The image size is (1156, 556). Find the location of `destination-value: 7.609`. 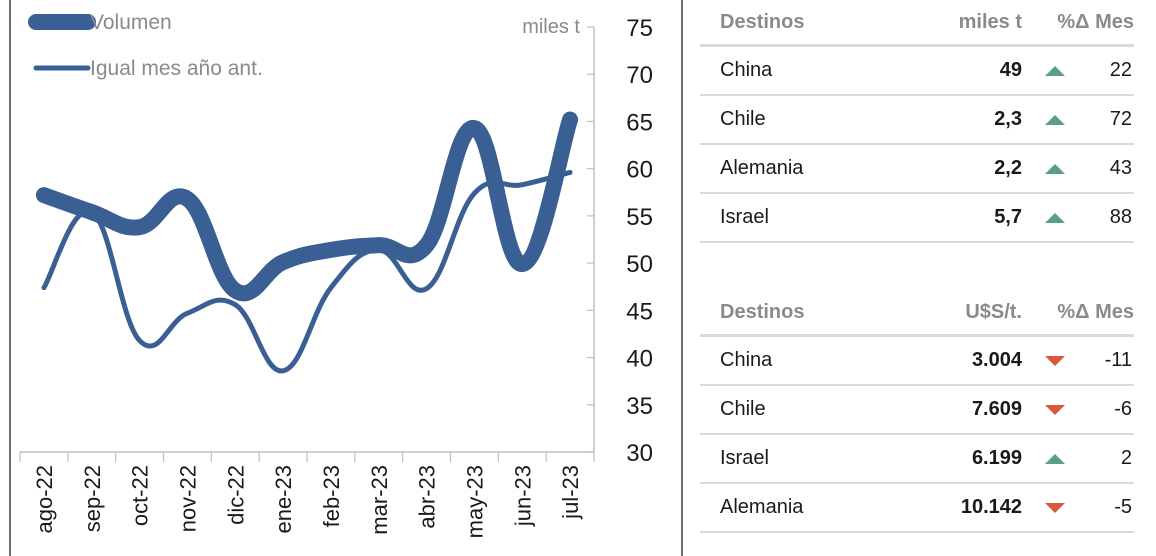

destination-value: 7.609 is located at coordinates (963, 410).